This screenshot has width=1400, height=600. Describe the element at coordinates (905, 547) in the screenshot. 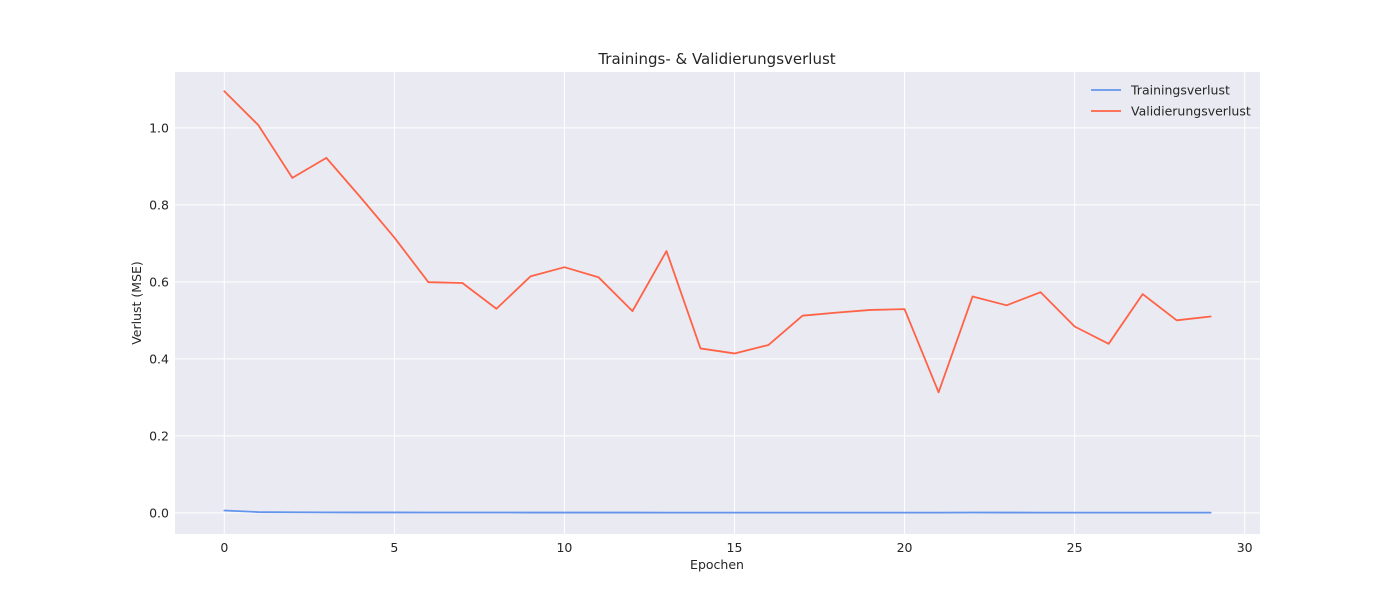

I see `x-tick-label: 20` at that location.